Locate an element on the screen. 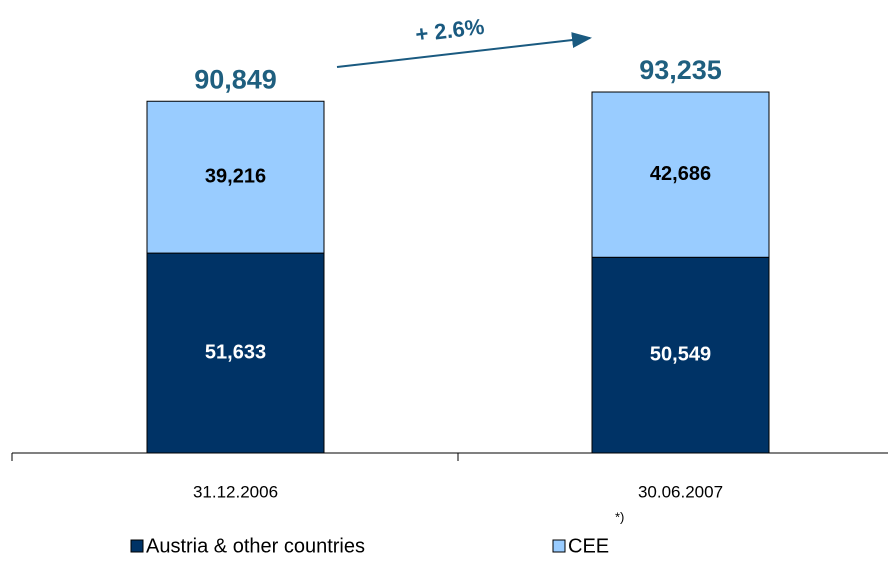 Image resolution: width=888 pixels, height=561 pixels. x-tick-label: 30.06.2007 is located at coordinates (680, 491).